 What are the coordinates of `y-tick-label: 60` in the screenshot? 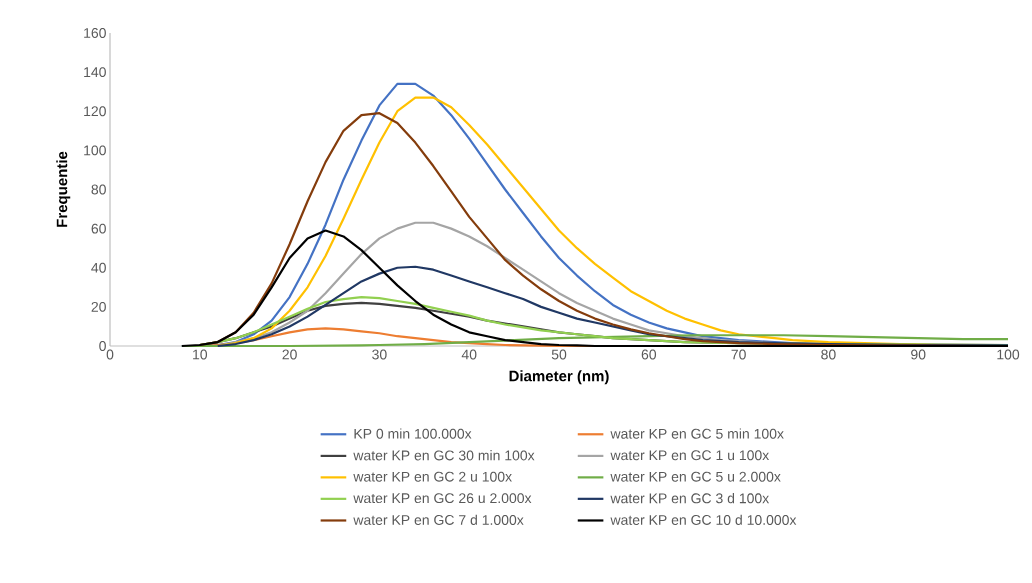 It's located at (98, 228).